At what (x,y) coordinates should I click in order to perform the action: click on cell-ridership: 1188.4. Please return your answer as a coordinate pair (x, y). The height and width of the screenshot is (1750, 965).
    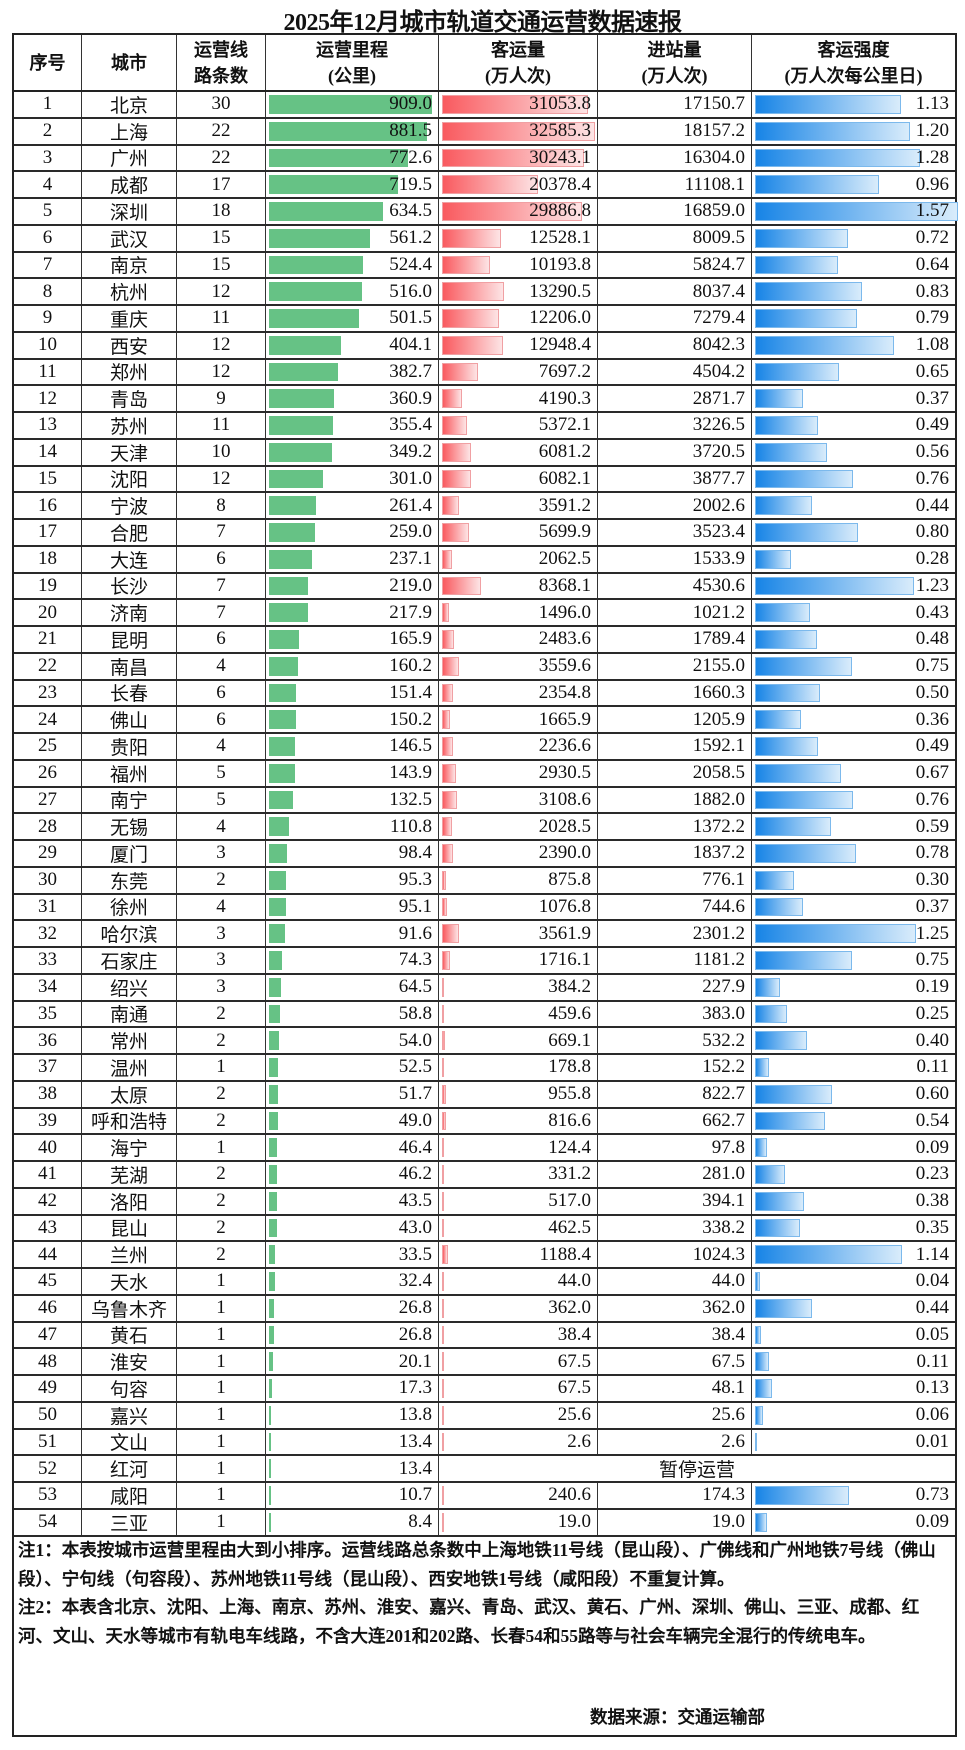
    Looking at the image, I should click on (518, 1254).